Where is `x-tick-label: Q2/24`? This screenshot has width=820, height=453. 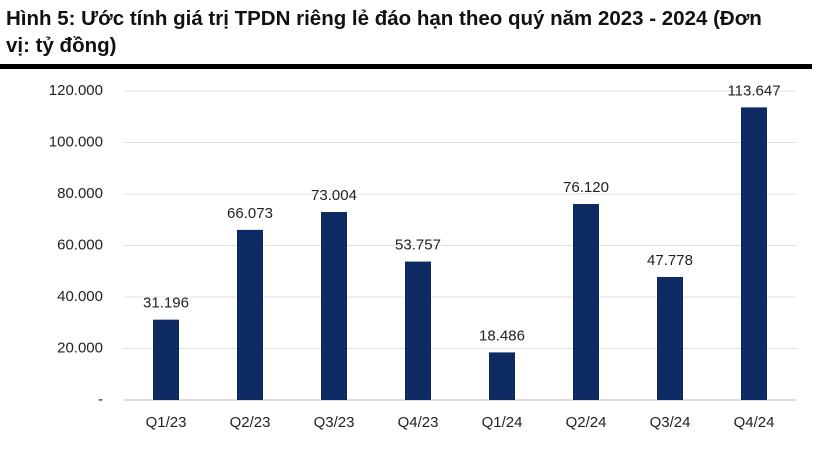 x-tick-label: Q2/24 is located at coordinates (586, 422).